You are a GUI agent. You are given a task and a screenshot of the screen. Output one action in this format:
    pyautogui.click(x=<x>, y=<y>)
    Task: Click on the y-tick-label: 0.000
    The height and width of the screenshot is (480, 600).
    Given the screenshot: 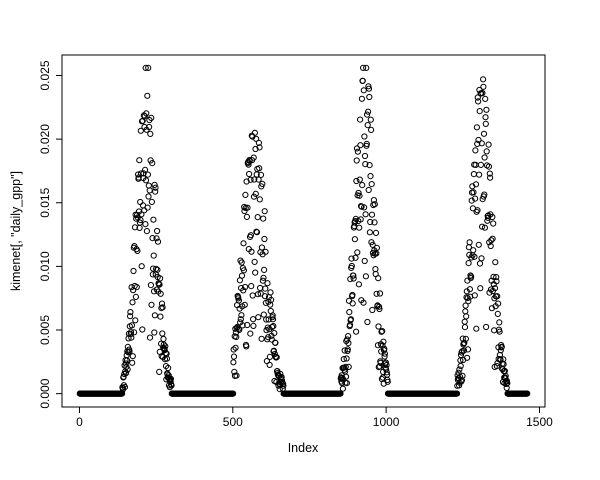 What is the action you would take?
    pyautogui.click(x=45, y=393)
    